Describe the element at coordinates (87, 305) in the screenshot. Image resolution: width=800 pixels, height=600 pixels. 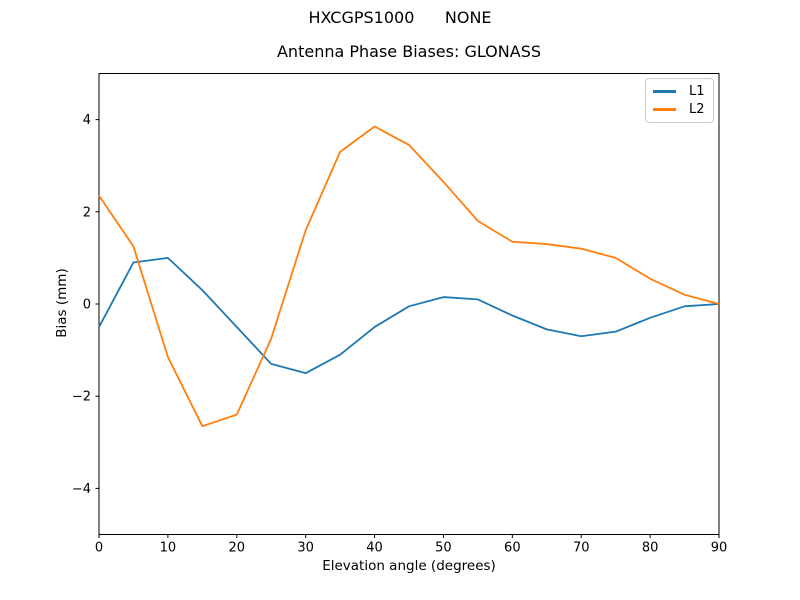
I see `y-tick-label: 0` at that location.